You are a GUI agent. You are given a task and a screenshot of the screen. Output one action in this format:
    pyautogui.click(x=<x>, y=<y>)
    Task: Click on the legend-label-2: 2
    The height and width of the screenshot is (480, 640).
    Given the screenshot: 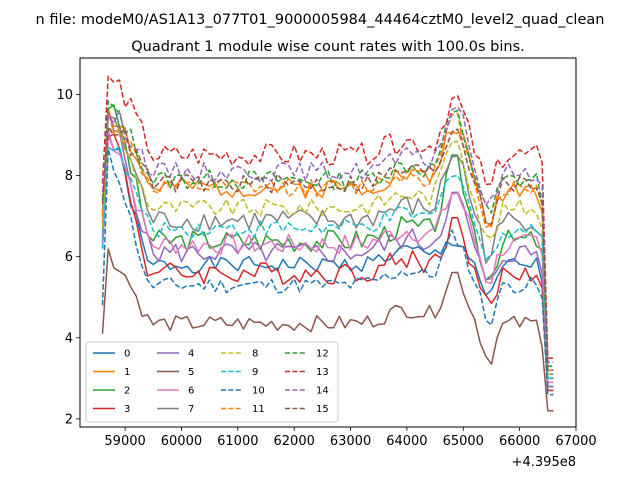 What is the action you would take?
    pyautogui.click(x=127, y=391)
    